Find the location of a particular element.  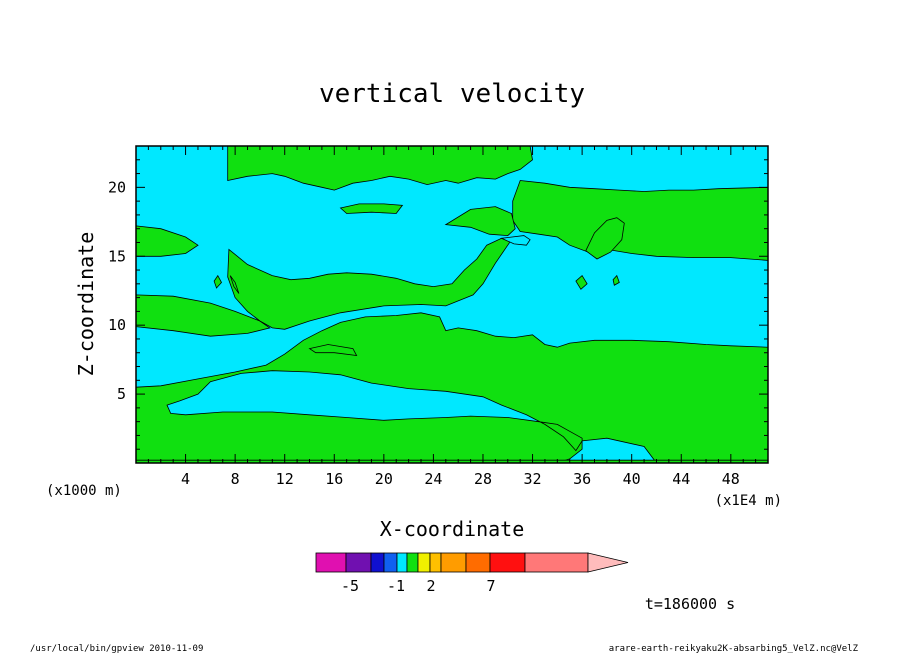

x-tick-label: 36 is located at coordinates (582, 479).